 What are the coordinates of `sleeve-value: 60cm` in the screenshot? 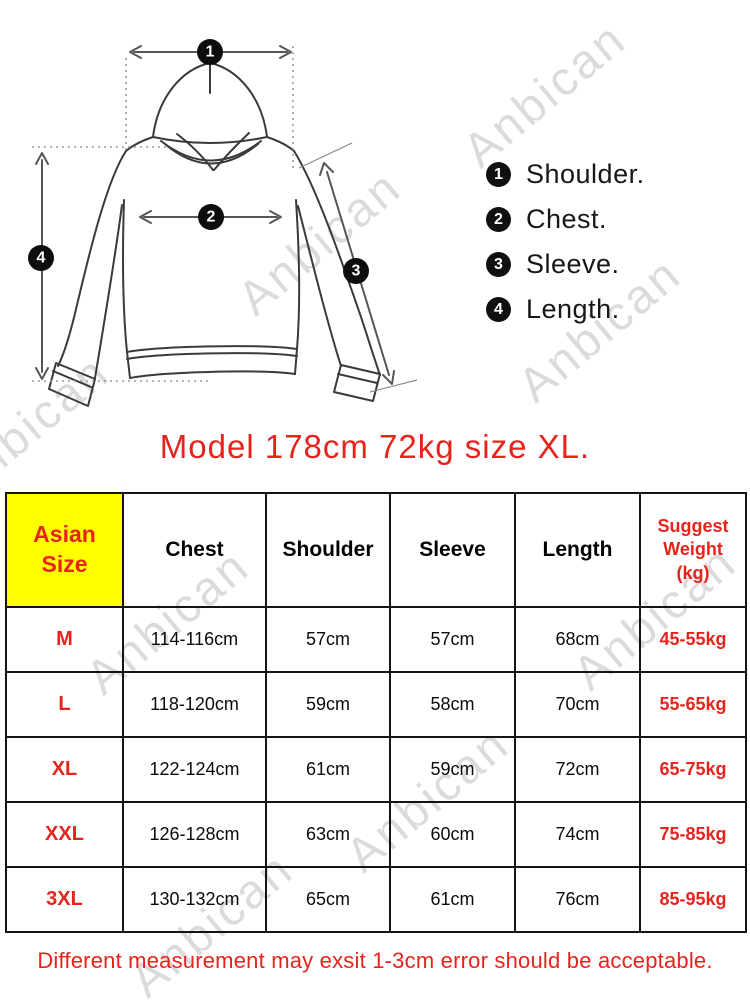 It's located at (452, 834).